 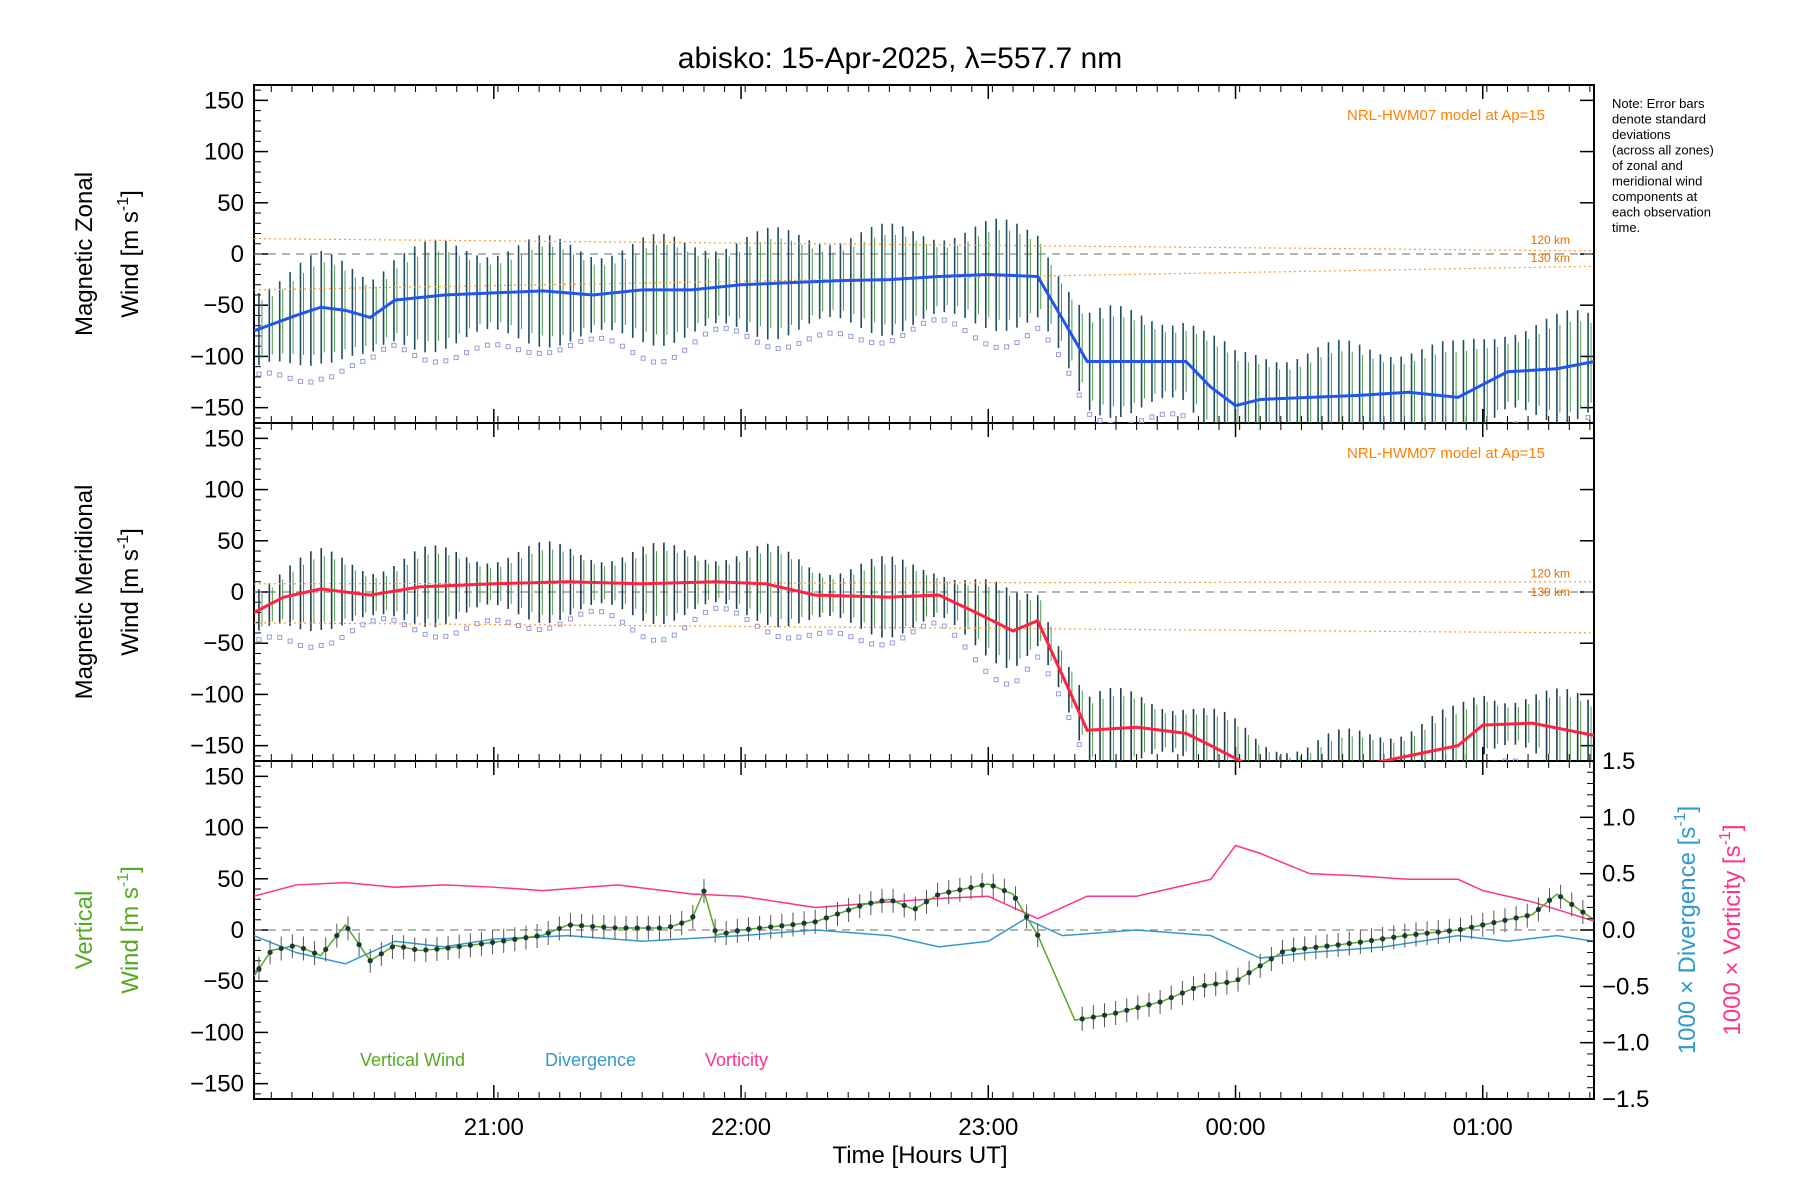 What do you see at coordinates (237, 592) in the screenshot?
I see `y-tick-label: 0` at bounding box center [237, 592].